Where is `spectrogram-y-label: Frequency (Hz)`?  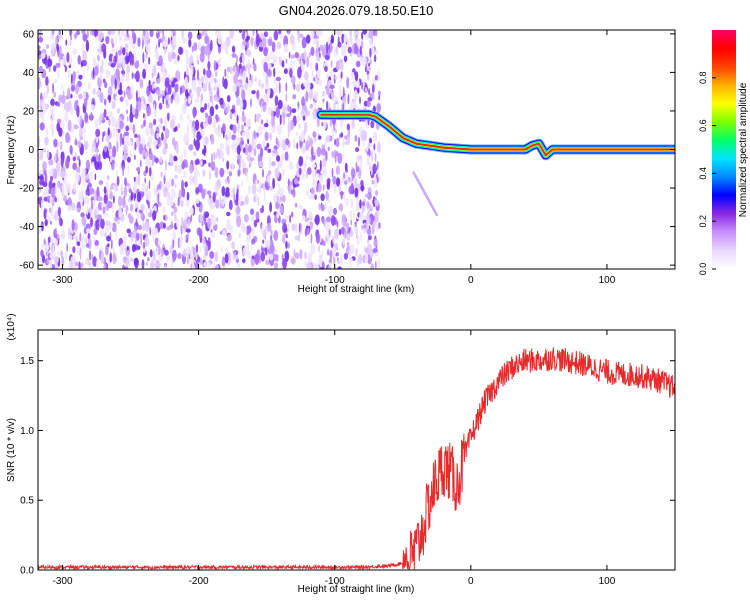
spectrogram-y-label: Frequency (Hz) is located at coordinates (11, 150).